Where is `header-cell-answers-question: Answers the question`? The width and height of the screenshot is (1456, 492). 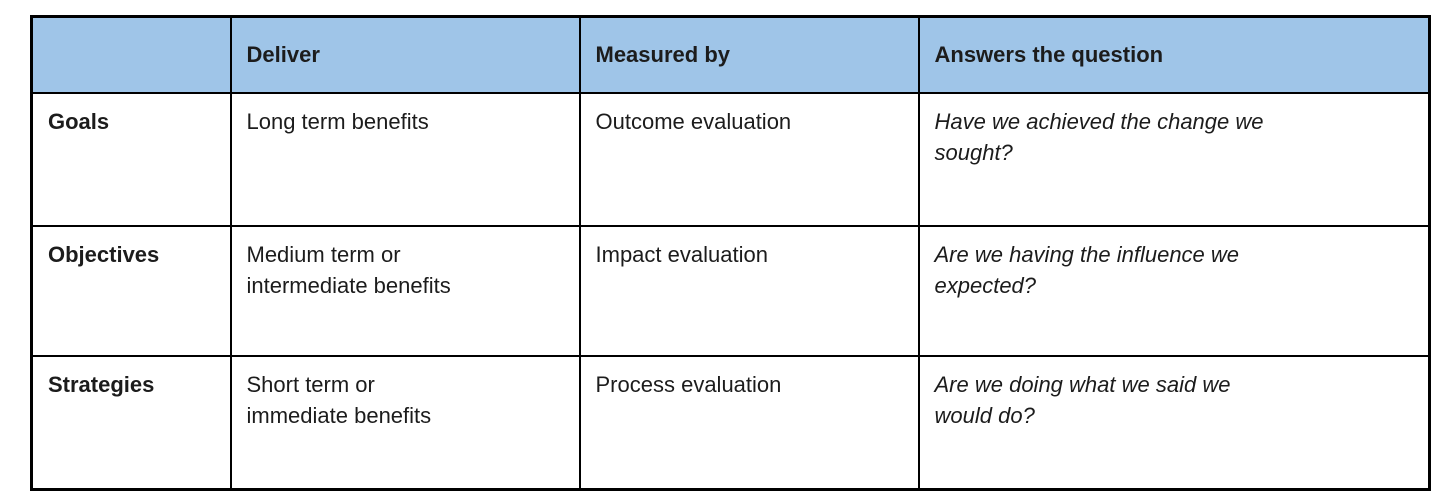
header-cell-answers-question: Answers the question is located at coordinates (1174, 54).